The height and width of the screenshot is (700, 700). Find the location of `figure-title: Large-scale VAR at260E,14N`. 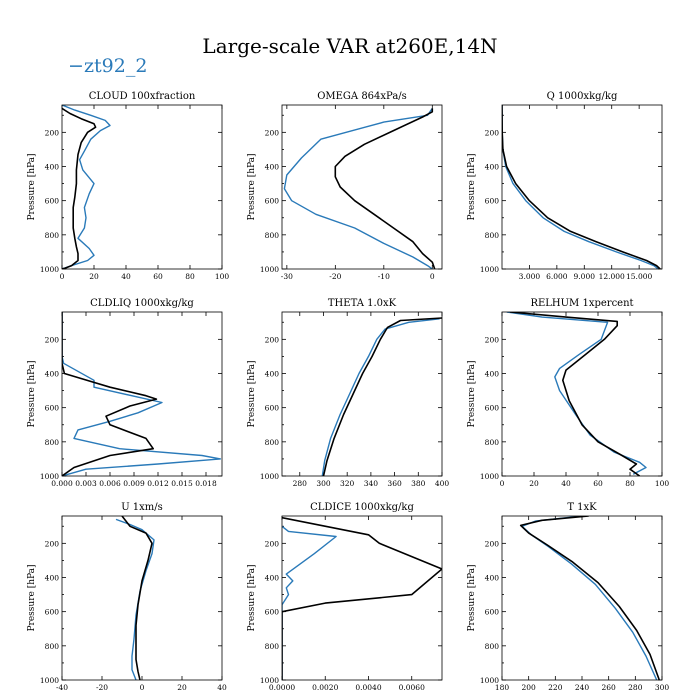

figure-title: Large-scale VAR at260E,14N is located at coordinates (349, 46).